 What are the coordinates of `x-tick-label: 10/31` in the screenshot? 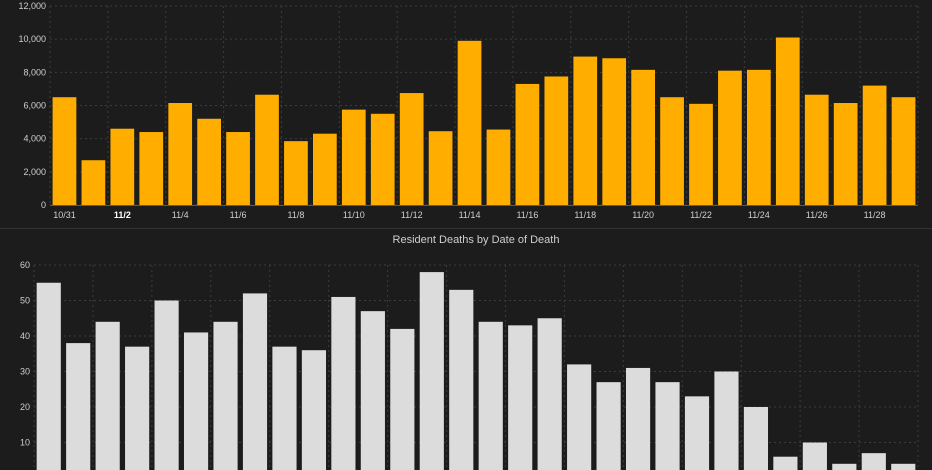 It's located at (64, 215).